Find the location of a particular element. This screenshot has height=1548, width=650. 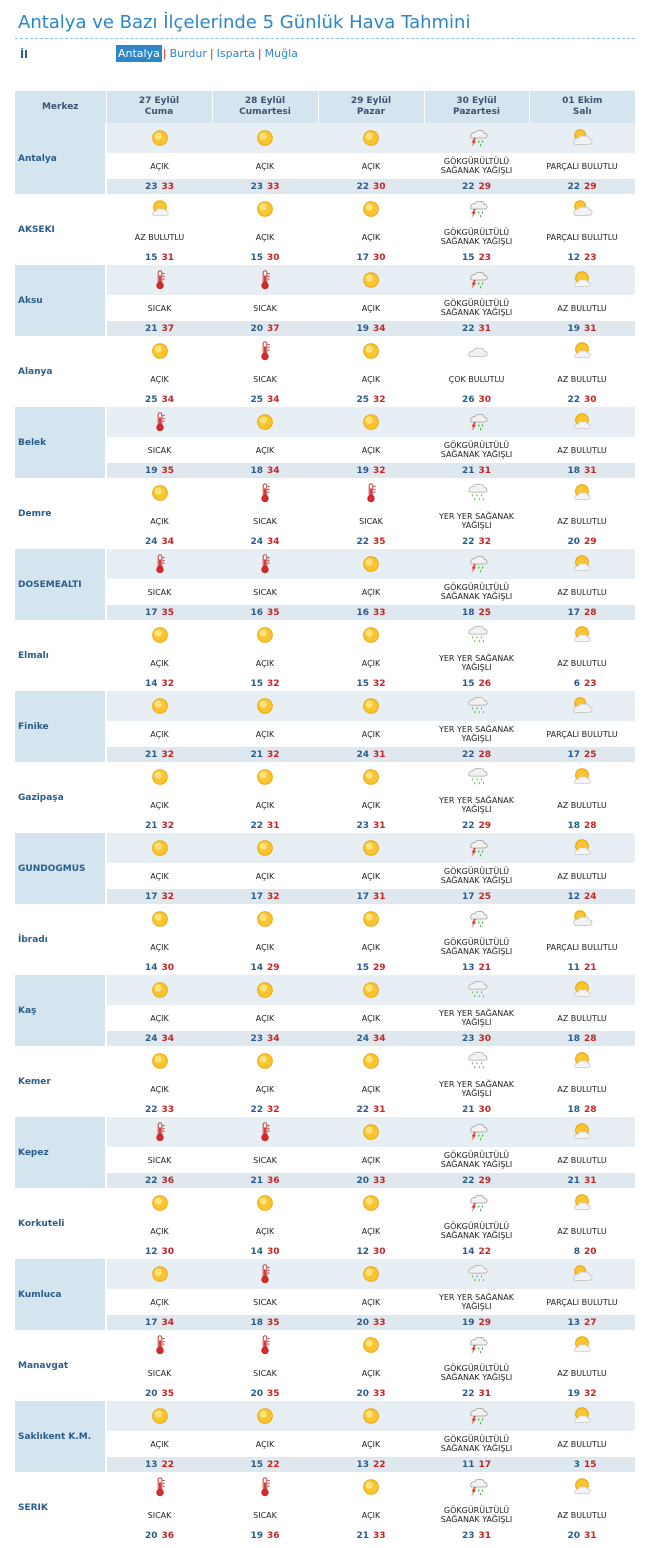

min-temperature: 15 is located at coordinates (468, 257).